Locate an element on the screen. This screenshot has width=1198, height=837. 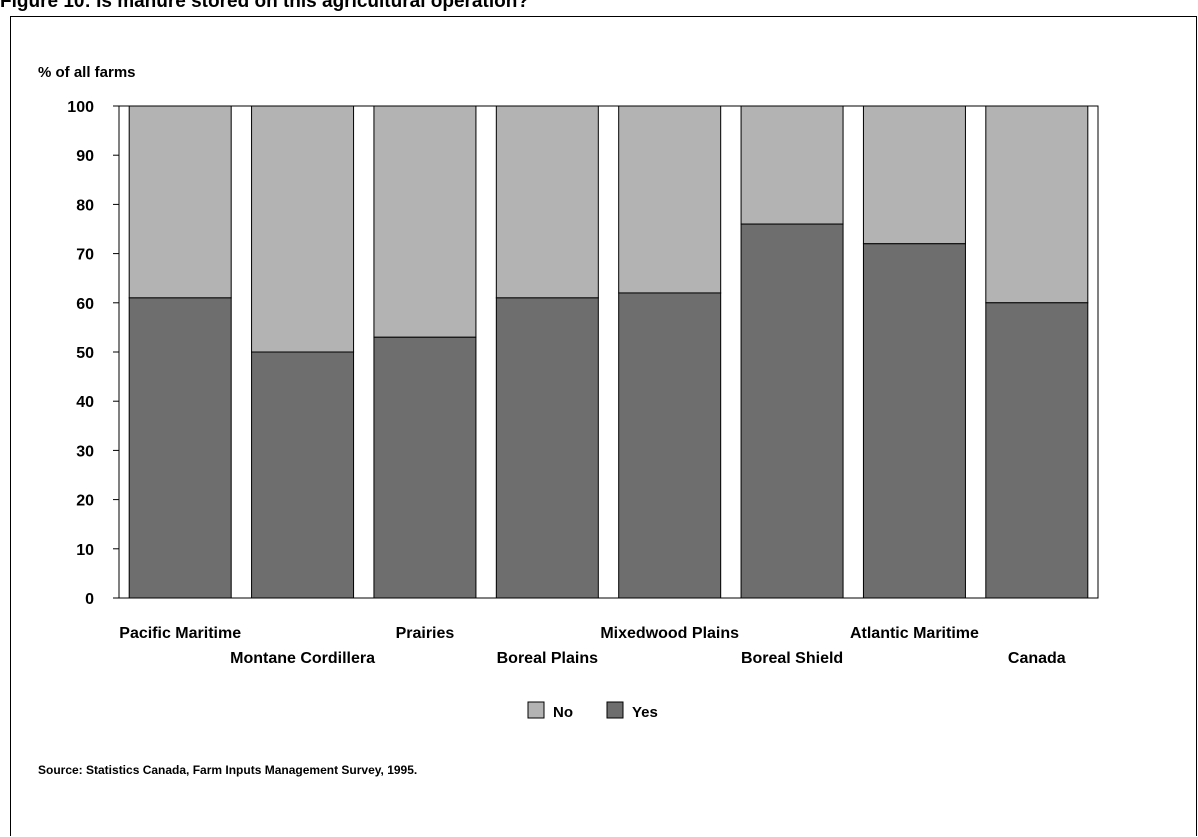
bar-yes-boreal-shield is located at coordinates (792, 411).